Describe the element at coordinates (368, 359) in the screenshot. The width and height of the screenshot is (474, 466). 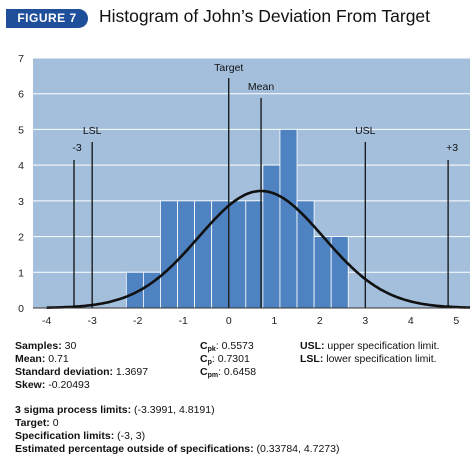
I see `legend-row: LSL: lower specification limit.` at that location.